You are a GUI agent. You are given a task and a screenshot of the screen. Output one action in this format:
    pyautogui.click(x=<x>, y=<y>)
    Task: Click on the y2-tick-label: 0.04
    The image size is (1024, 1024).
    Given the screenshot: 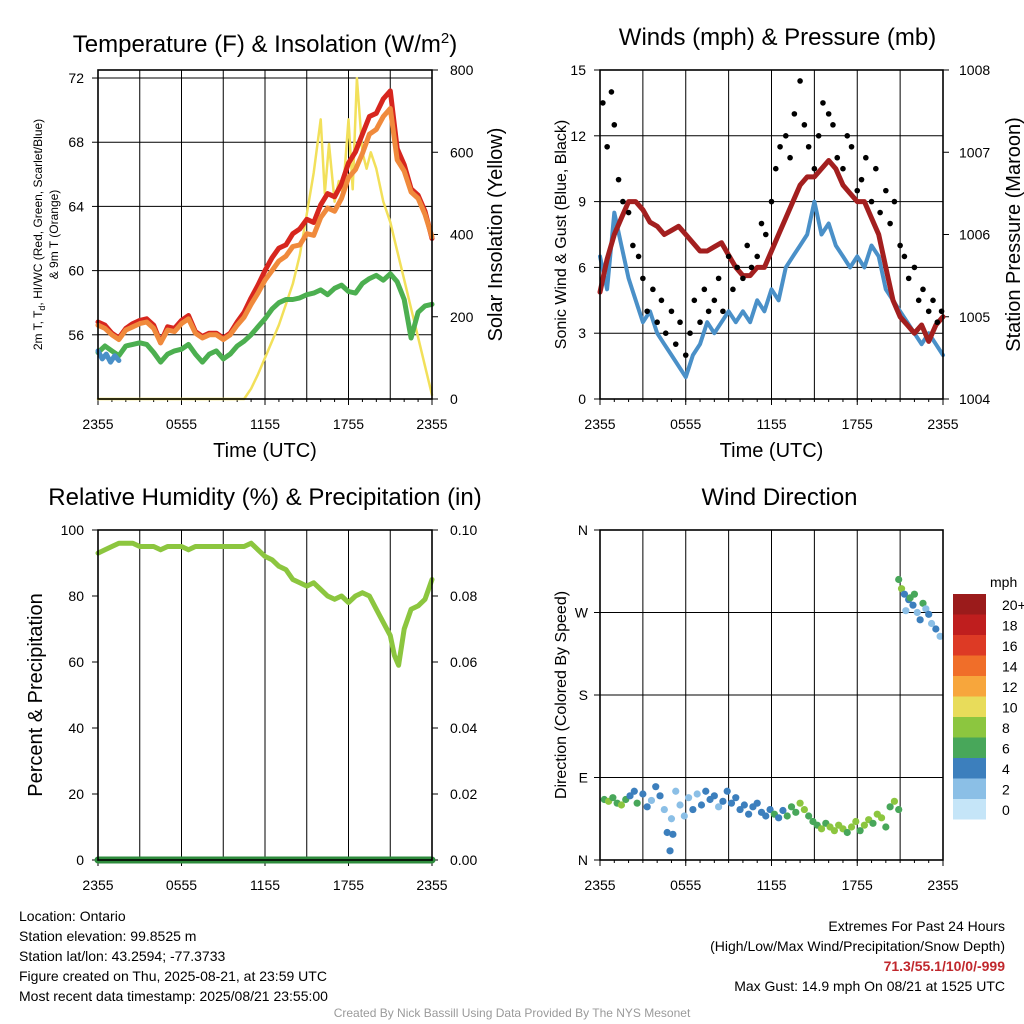 What is the action you would take?
    pyautogui.click(x=463, y=728)
    